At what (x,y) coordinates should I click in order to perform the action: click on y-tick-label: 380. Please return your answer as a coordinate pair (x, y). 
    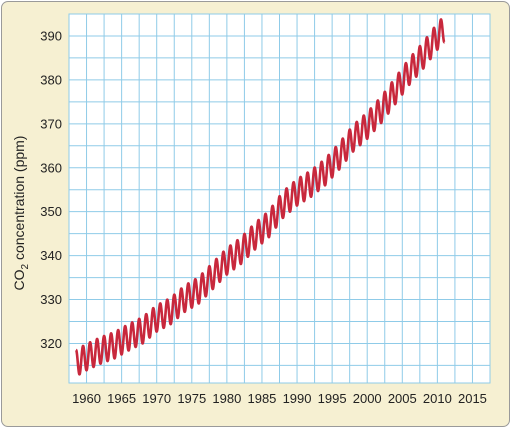
    Looking at the image, I should click on (51, 79).